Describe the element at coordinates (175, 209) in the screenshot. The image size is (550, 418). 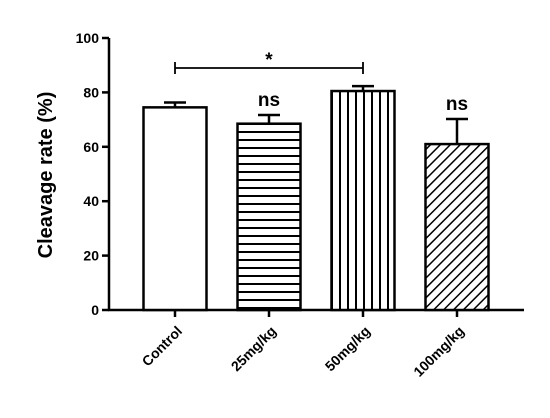
I see `bar-control` at that location.